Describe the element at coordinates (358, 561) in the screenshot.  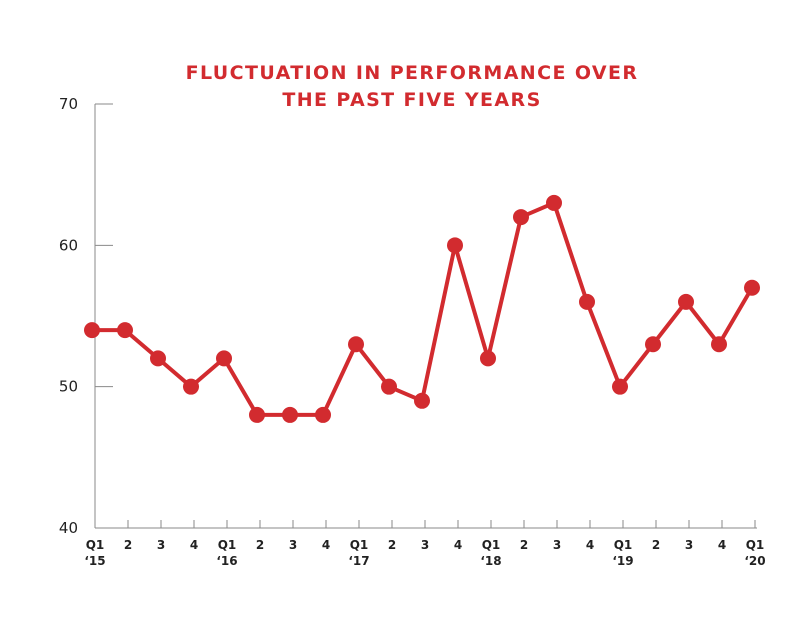
I see `x-tick-year-label: ‘17` at that location.